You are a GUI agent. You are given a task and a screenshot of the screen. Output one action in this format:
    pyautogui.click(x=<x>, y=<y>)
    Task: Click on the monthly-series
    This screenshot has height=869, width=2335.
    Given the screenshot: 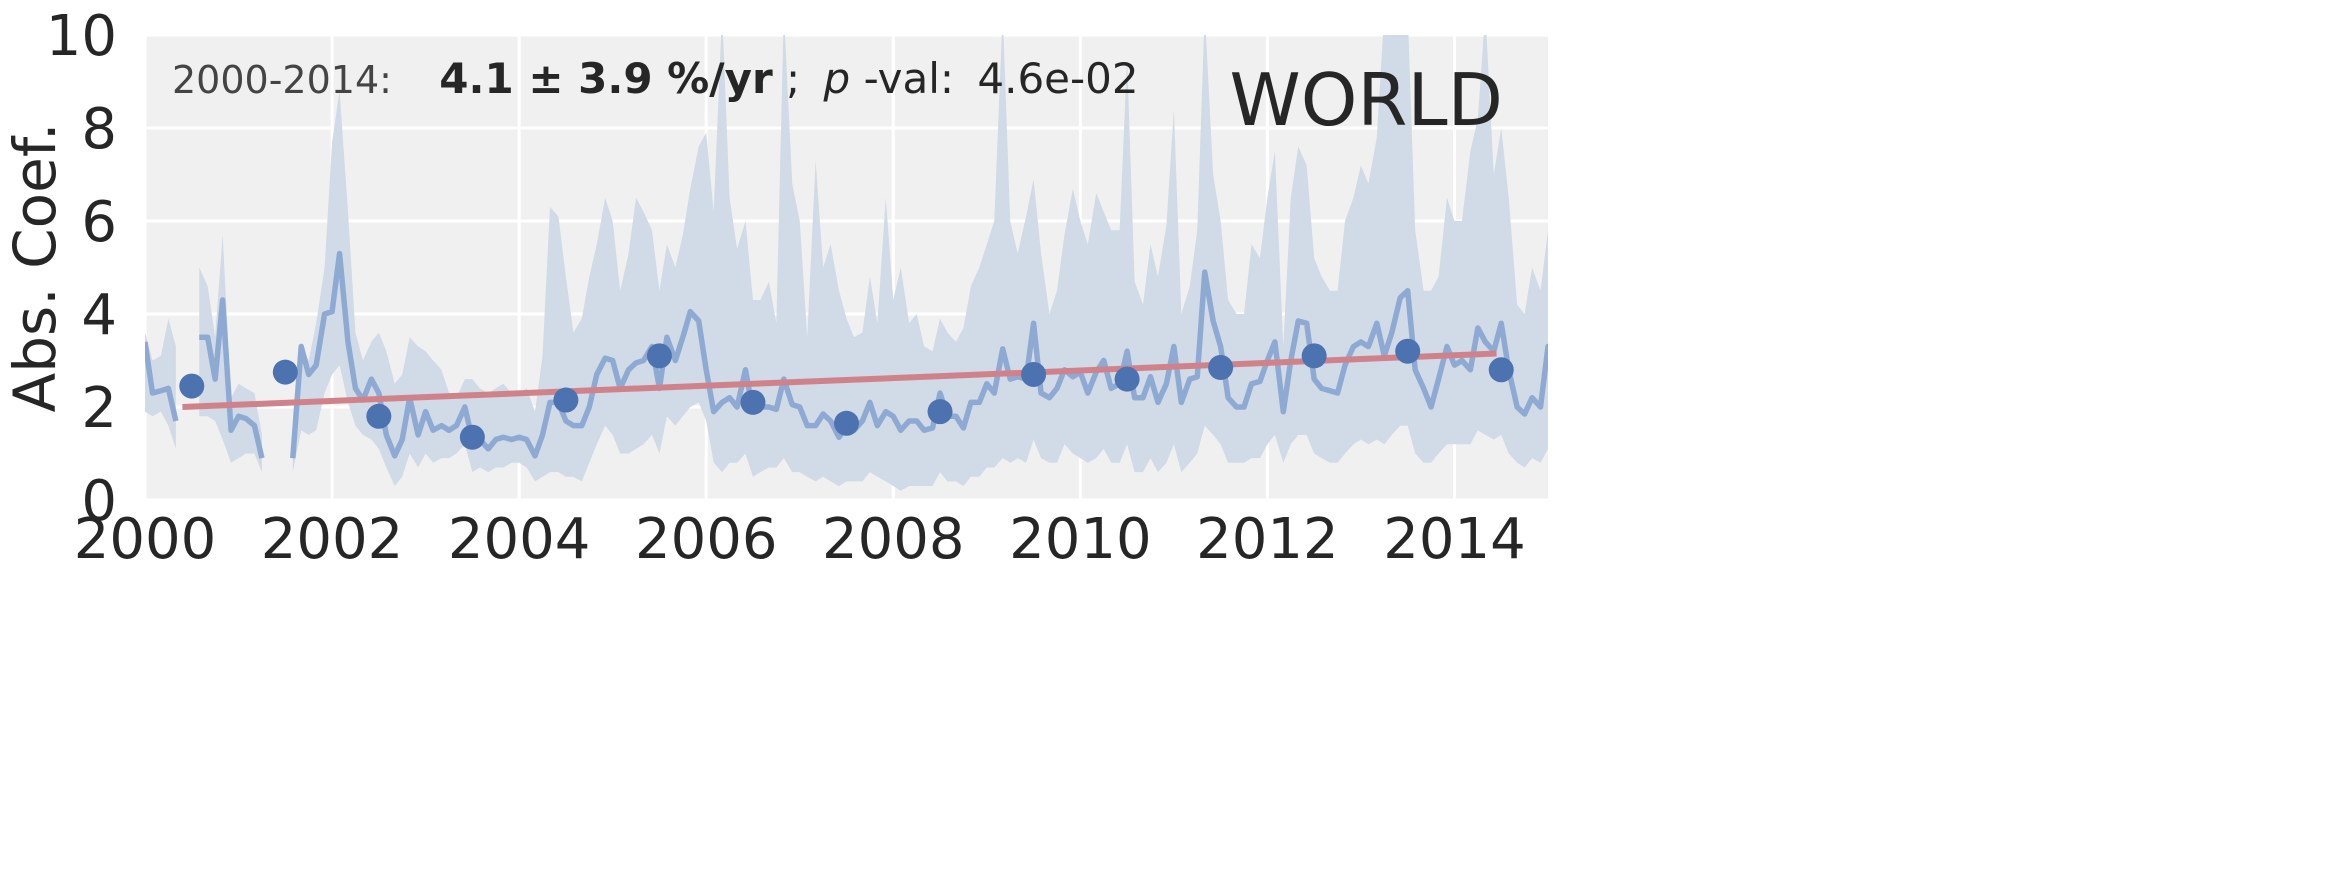 What is the action you would take?
    pyautogui.click(x=846, y=354)
    